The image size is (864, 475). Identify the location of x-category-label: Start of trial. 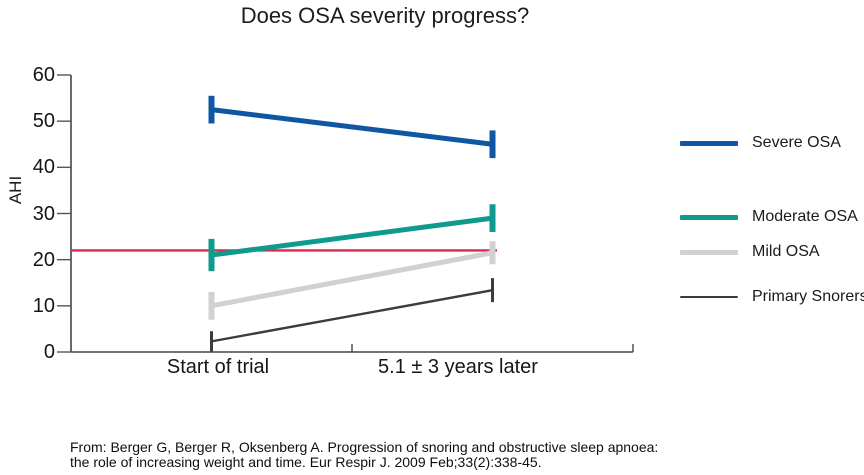
(218, 367).